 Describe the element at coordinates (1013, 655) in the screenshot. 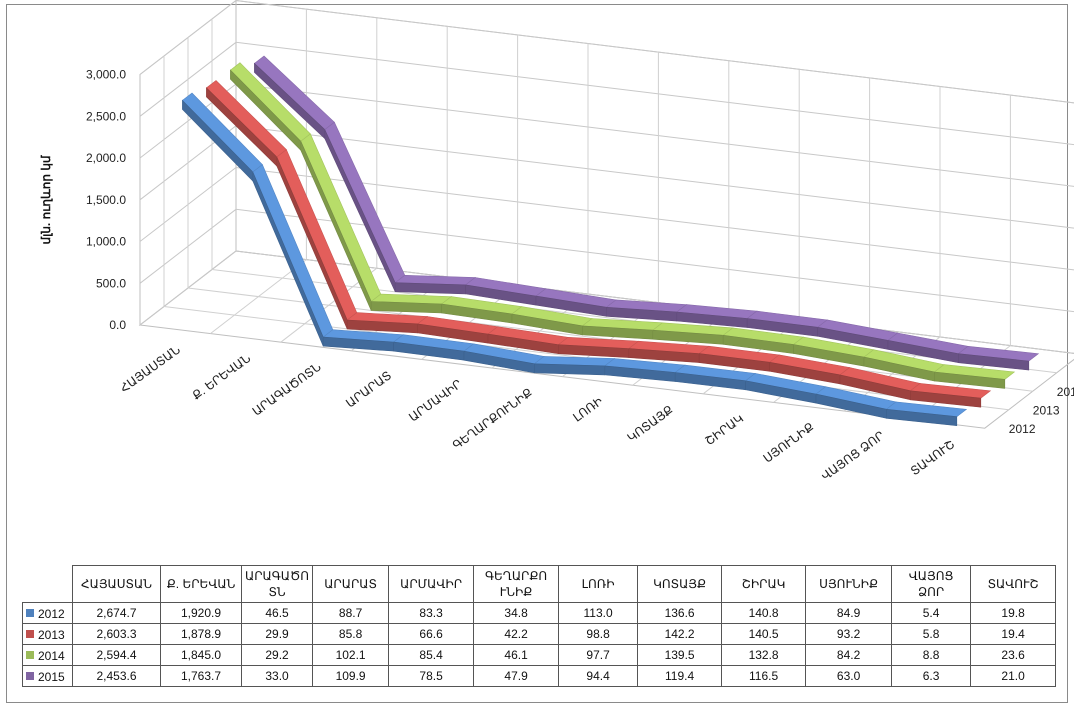

I see `table-cell: 23.6` at that location.